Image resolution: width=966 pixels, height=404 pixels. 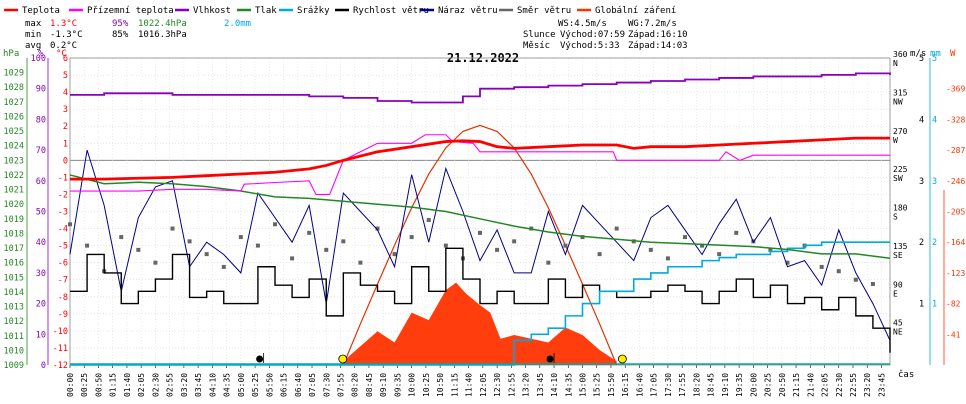 I want to click on x-tick-label: 12:30, so click(x=497, y=385).